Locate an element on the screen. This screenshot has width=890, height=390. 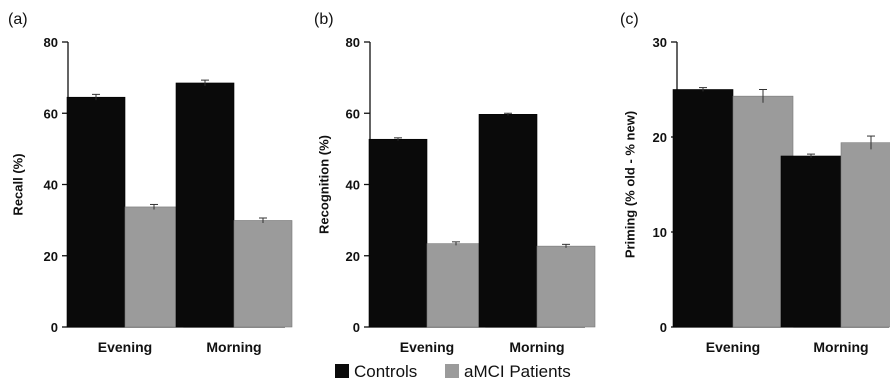
panel-label: (a) is located at coordinates (18, 19).